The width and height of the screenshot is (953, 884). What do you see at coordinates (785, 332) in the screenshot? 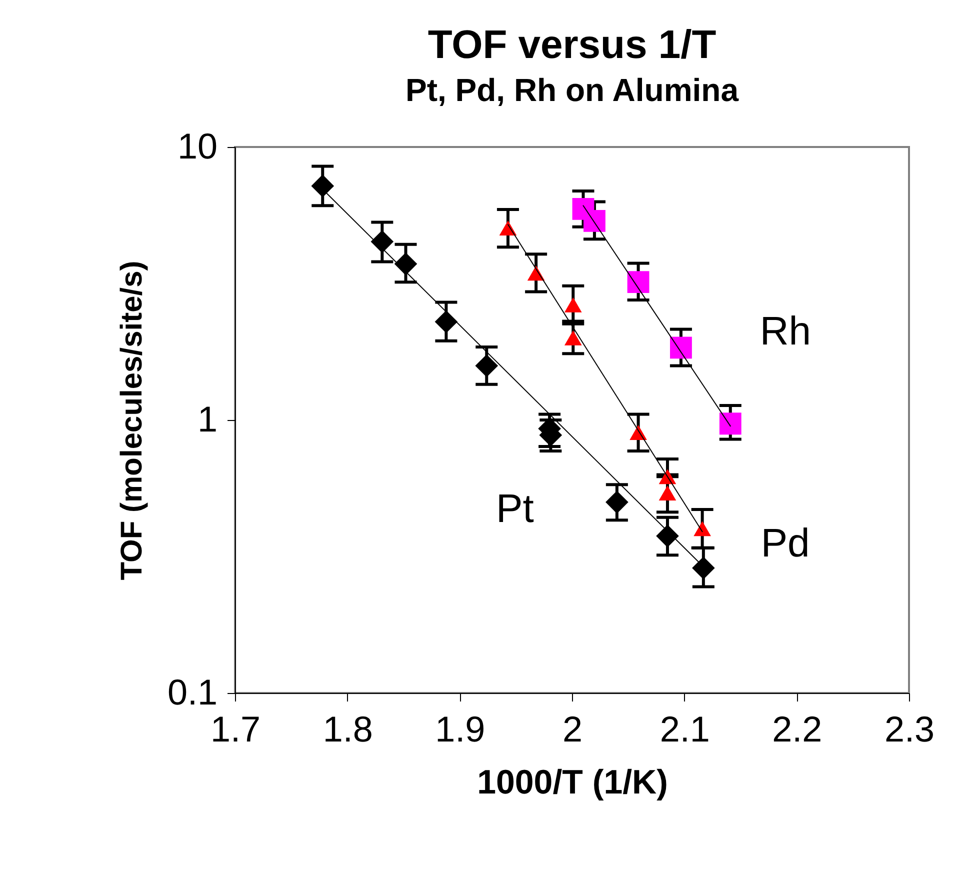
I see `series-label: Rh` at bounding box center [785, 332].